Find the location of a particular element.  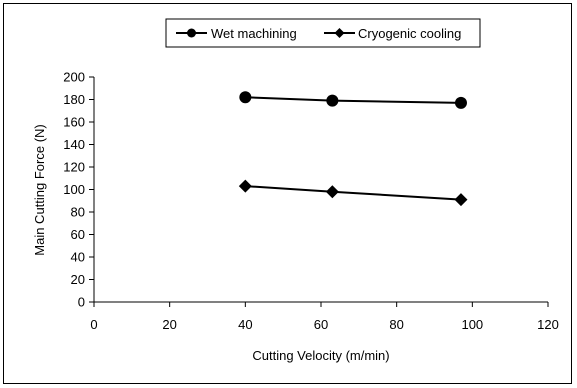

y-tick-label: 160 is located at coordinates (74, 122).